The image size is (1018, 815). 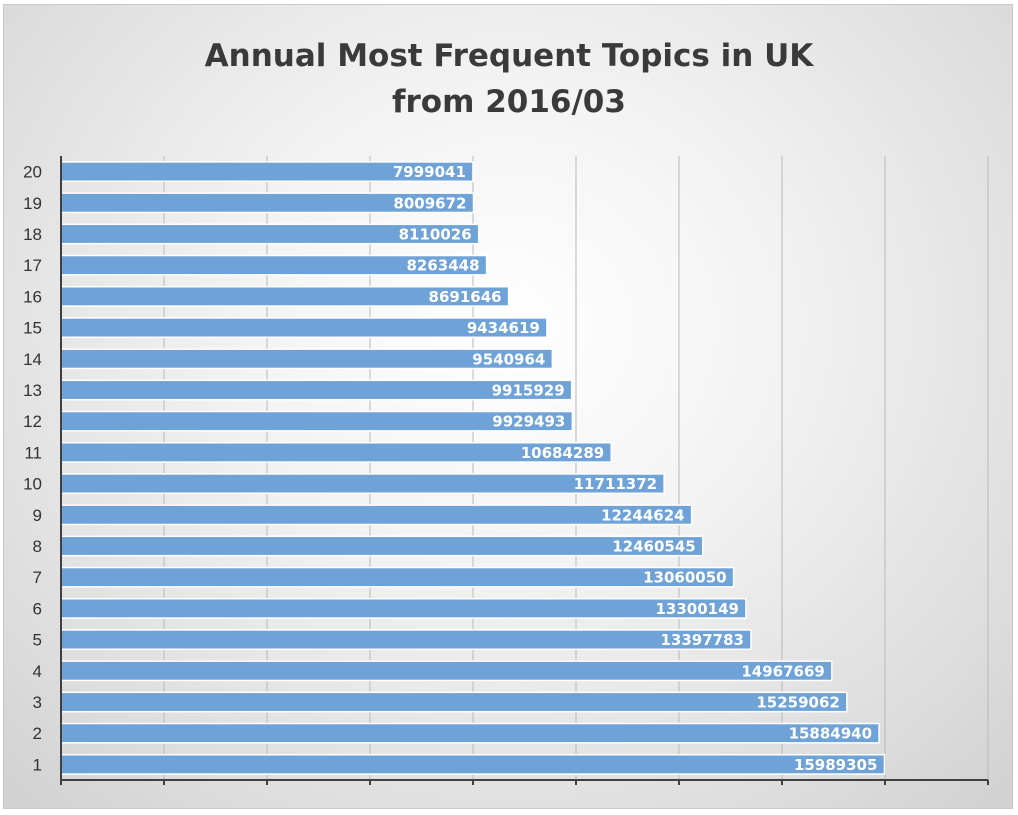 What do you see at coordinates (37, 608) in the screenshot?
I see `y-tick-label: 6` at bounding box center [37, 608].